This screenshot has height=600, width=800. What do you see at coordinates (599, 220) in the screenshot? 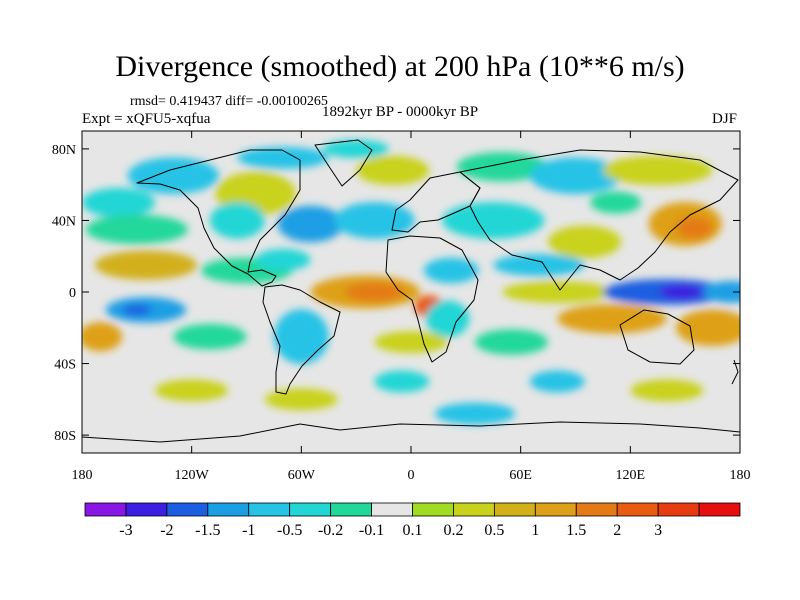
I see `coast-asia` at bounding box center [599, 220].